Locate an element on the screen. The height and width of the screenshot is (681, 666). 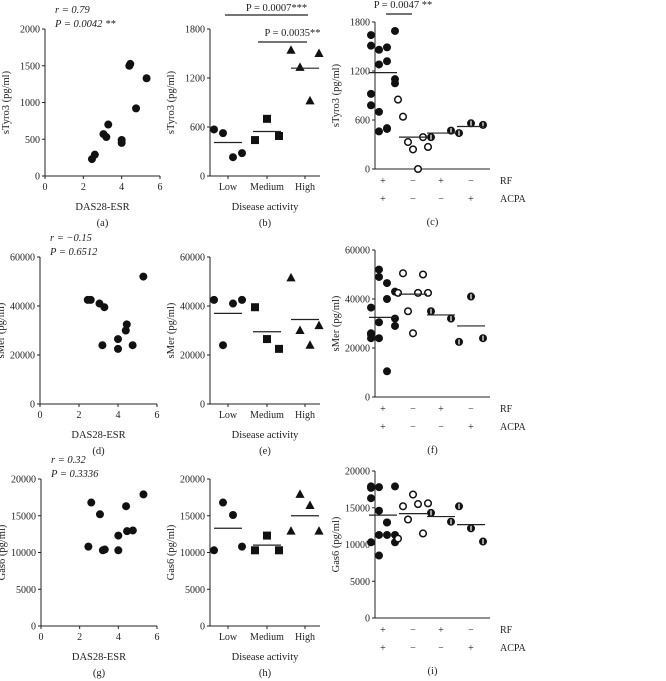
panel-label: (d) is located at coordinates (98, 451).